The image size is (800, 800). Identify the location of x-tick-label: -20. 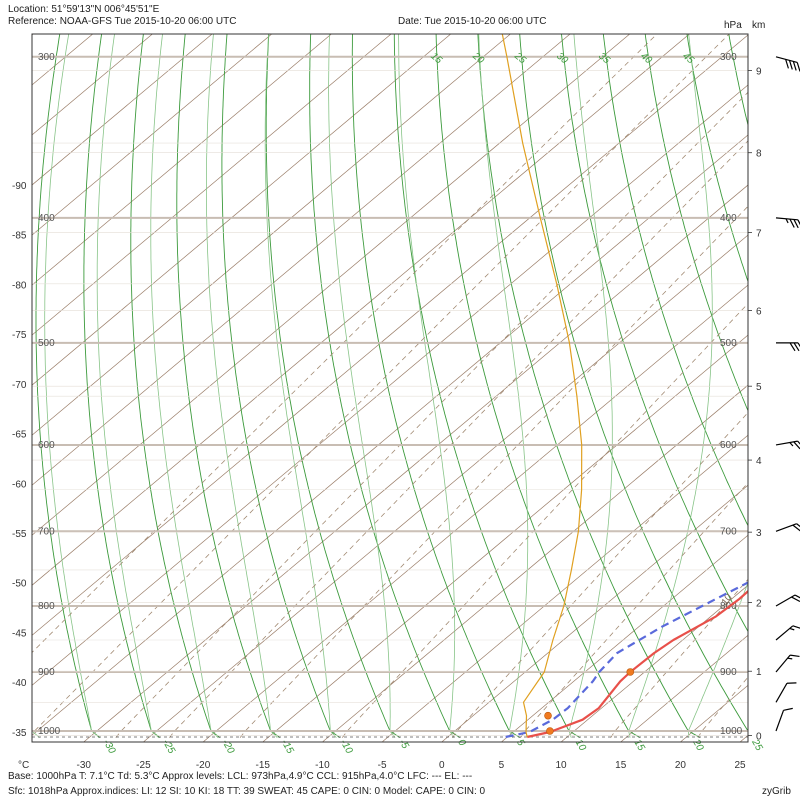
(203, 765).